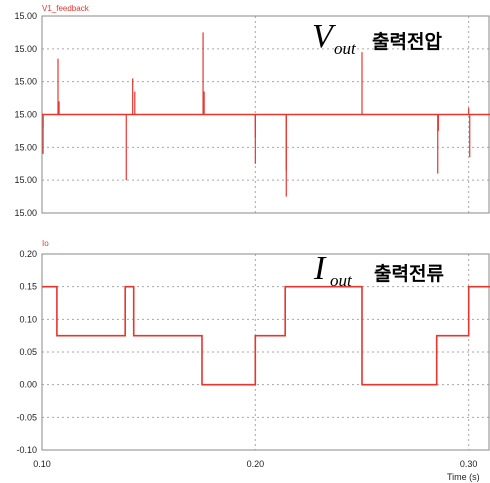 The image size is (490, 483). I want to click on x-tick-label: 0.30, so click(469, 464).